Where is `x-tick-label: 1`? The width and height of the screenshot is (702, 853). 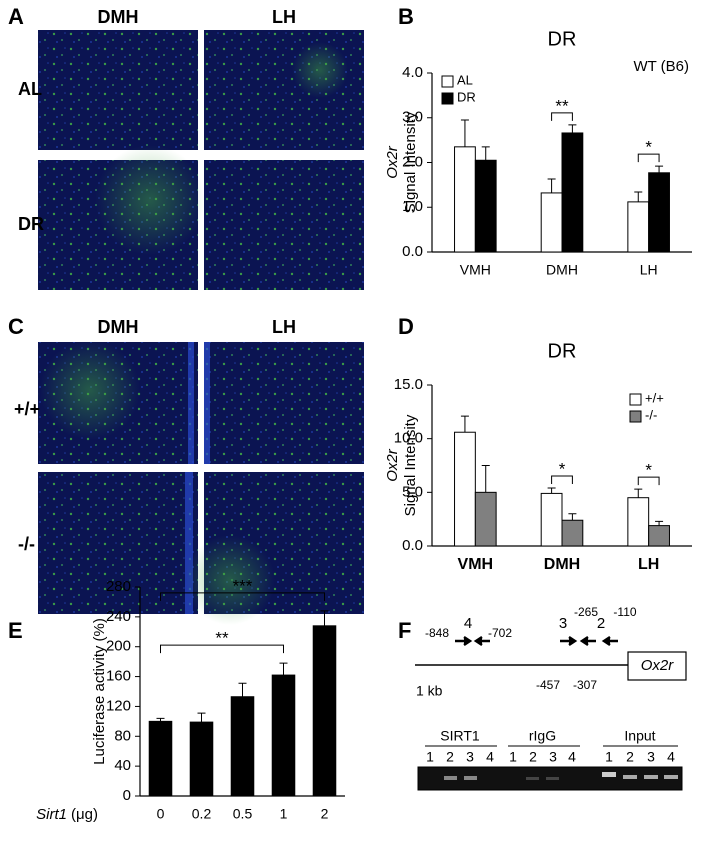 x-tick-label: 1 is located at coordinates (284, 814).